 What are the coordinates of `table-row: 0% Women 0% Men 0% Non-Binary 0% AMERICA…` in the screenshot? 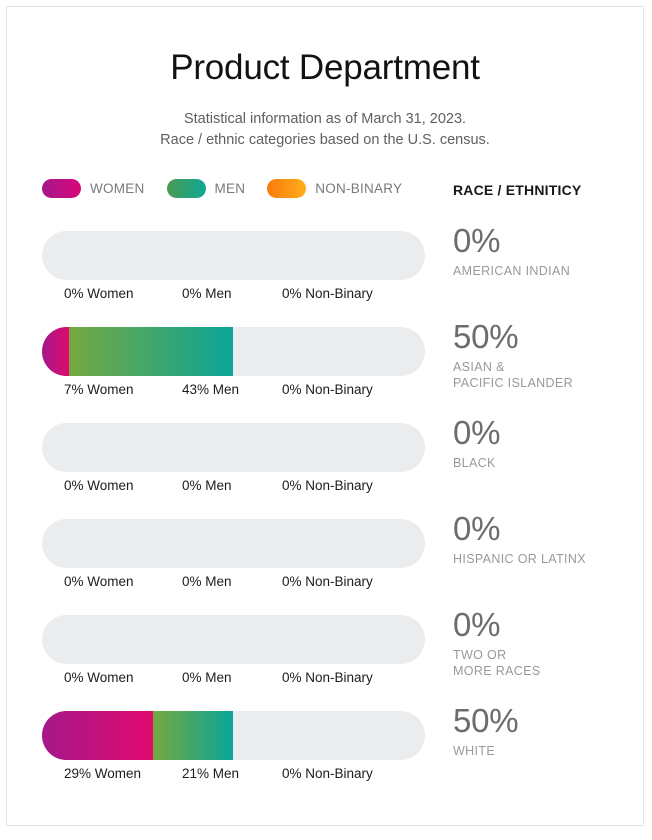 It's located at (325, 270).